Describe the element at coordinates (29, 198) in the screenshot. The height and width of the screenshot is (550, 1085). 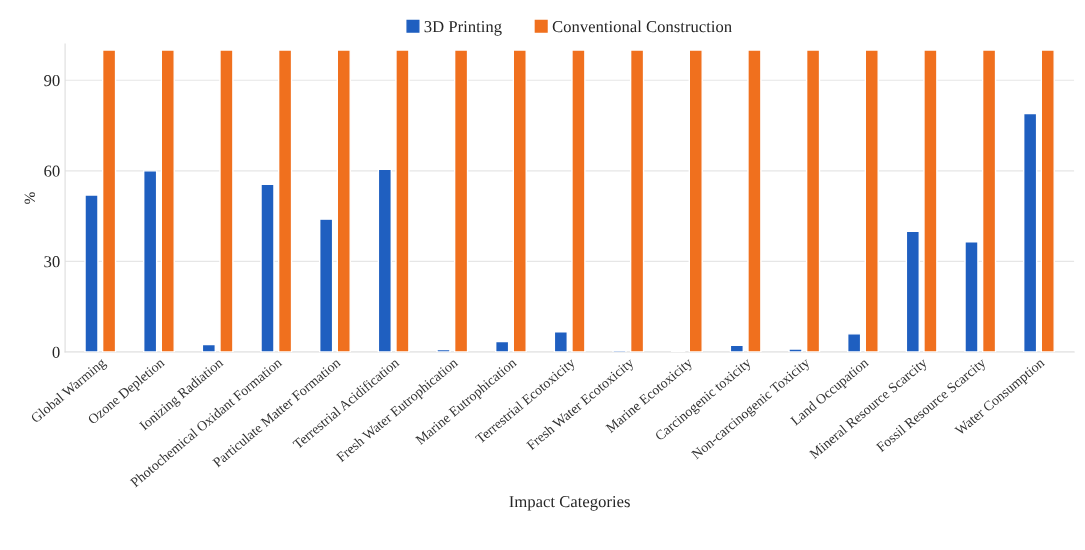
I see `y-axis-title: %` at that location.